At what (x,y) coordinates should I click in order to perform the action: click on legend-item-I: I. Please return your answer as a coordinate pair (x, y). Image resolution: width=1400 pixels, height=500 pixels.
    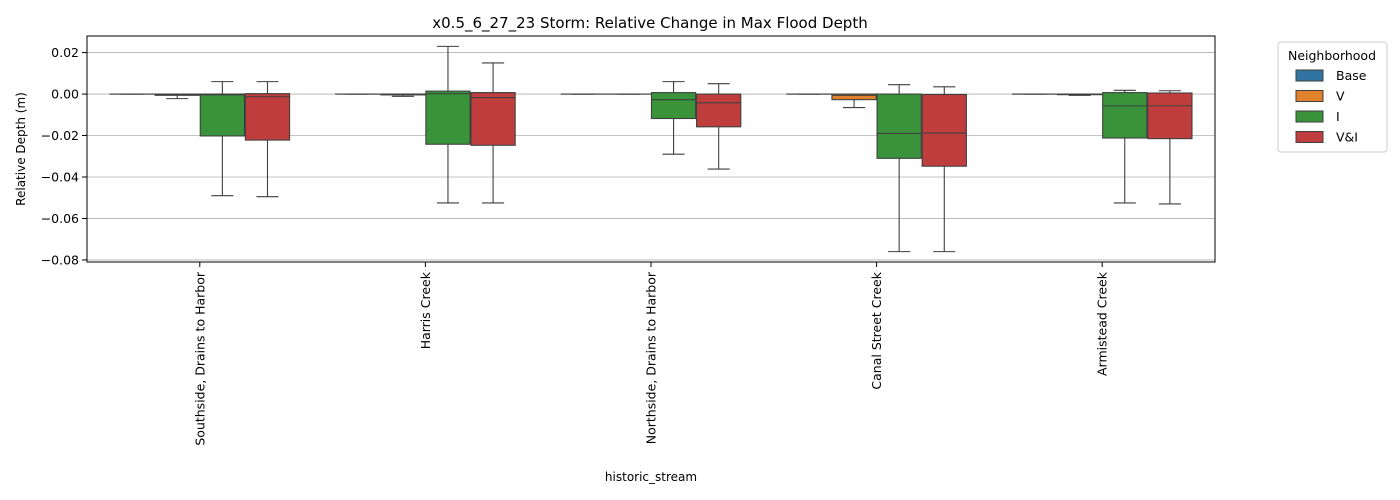
    Looking at the image, I should click on (1317, 116).